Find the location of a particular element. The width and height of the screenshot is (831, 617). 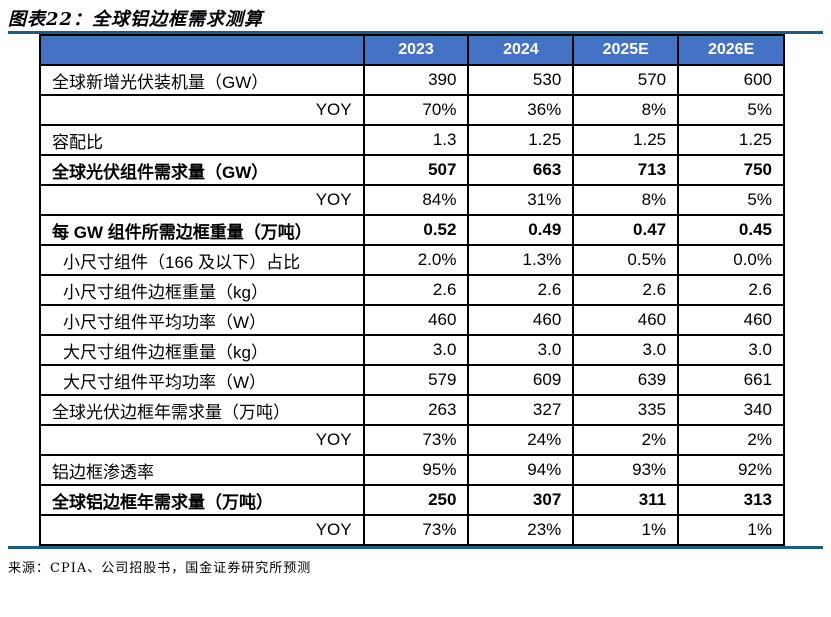

table-row: YOY 73% 23% 1% 1% is located at coordinates (412, 530).